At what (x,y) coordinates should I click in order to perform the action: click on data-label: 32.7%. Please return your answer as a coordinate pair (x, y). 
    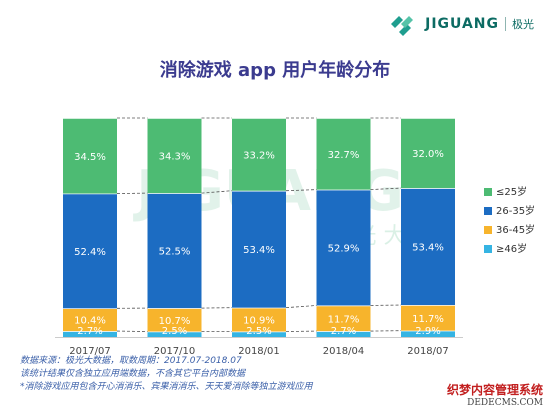
    Looking at the image, I should click on (344, 155).